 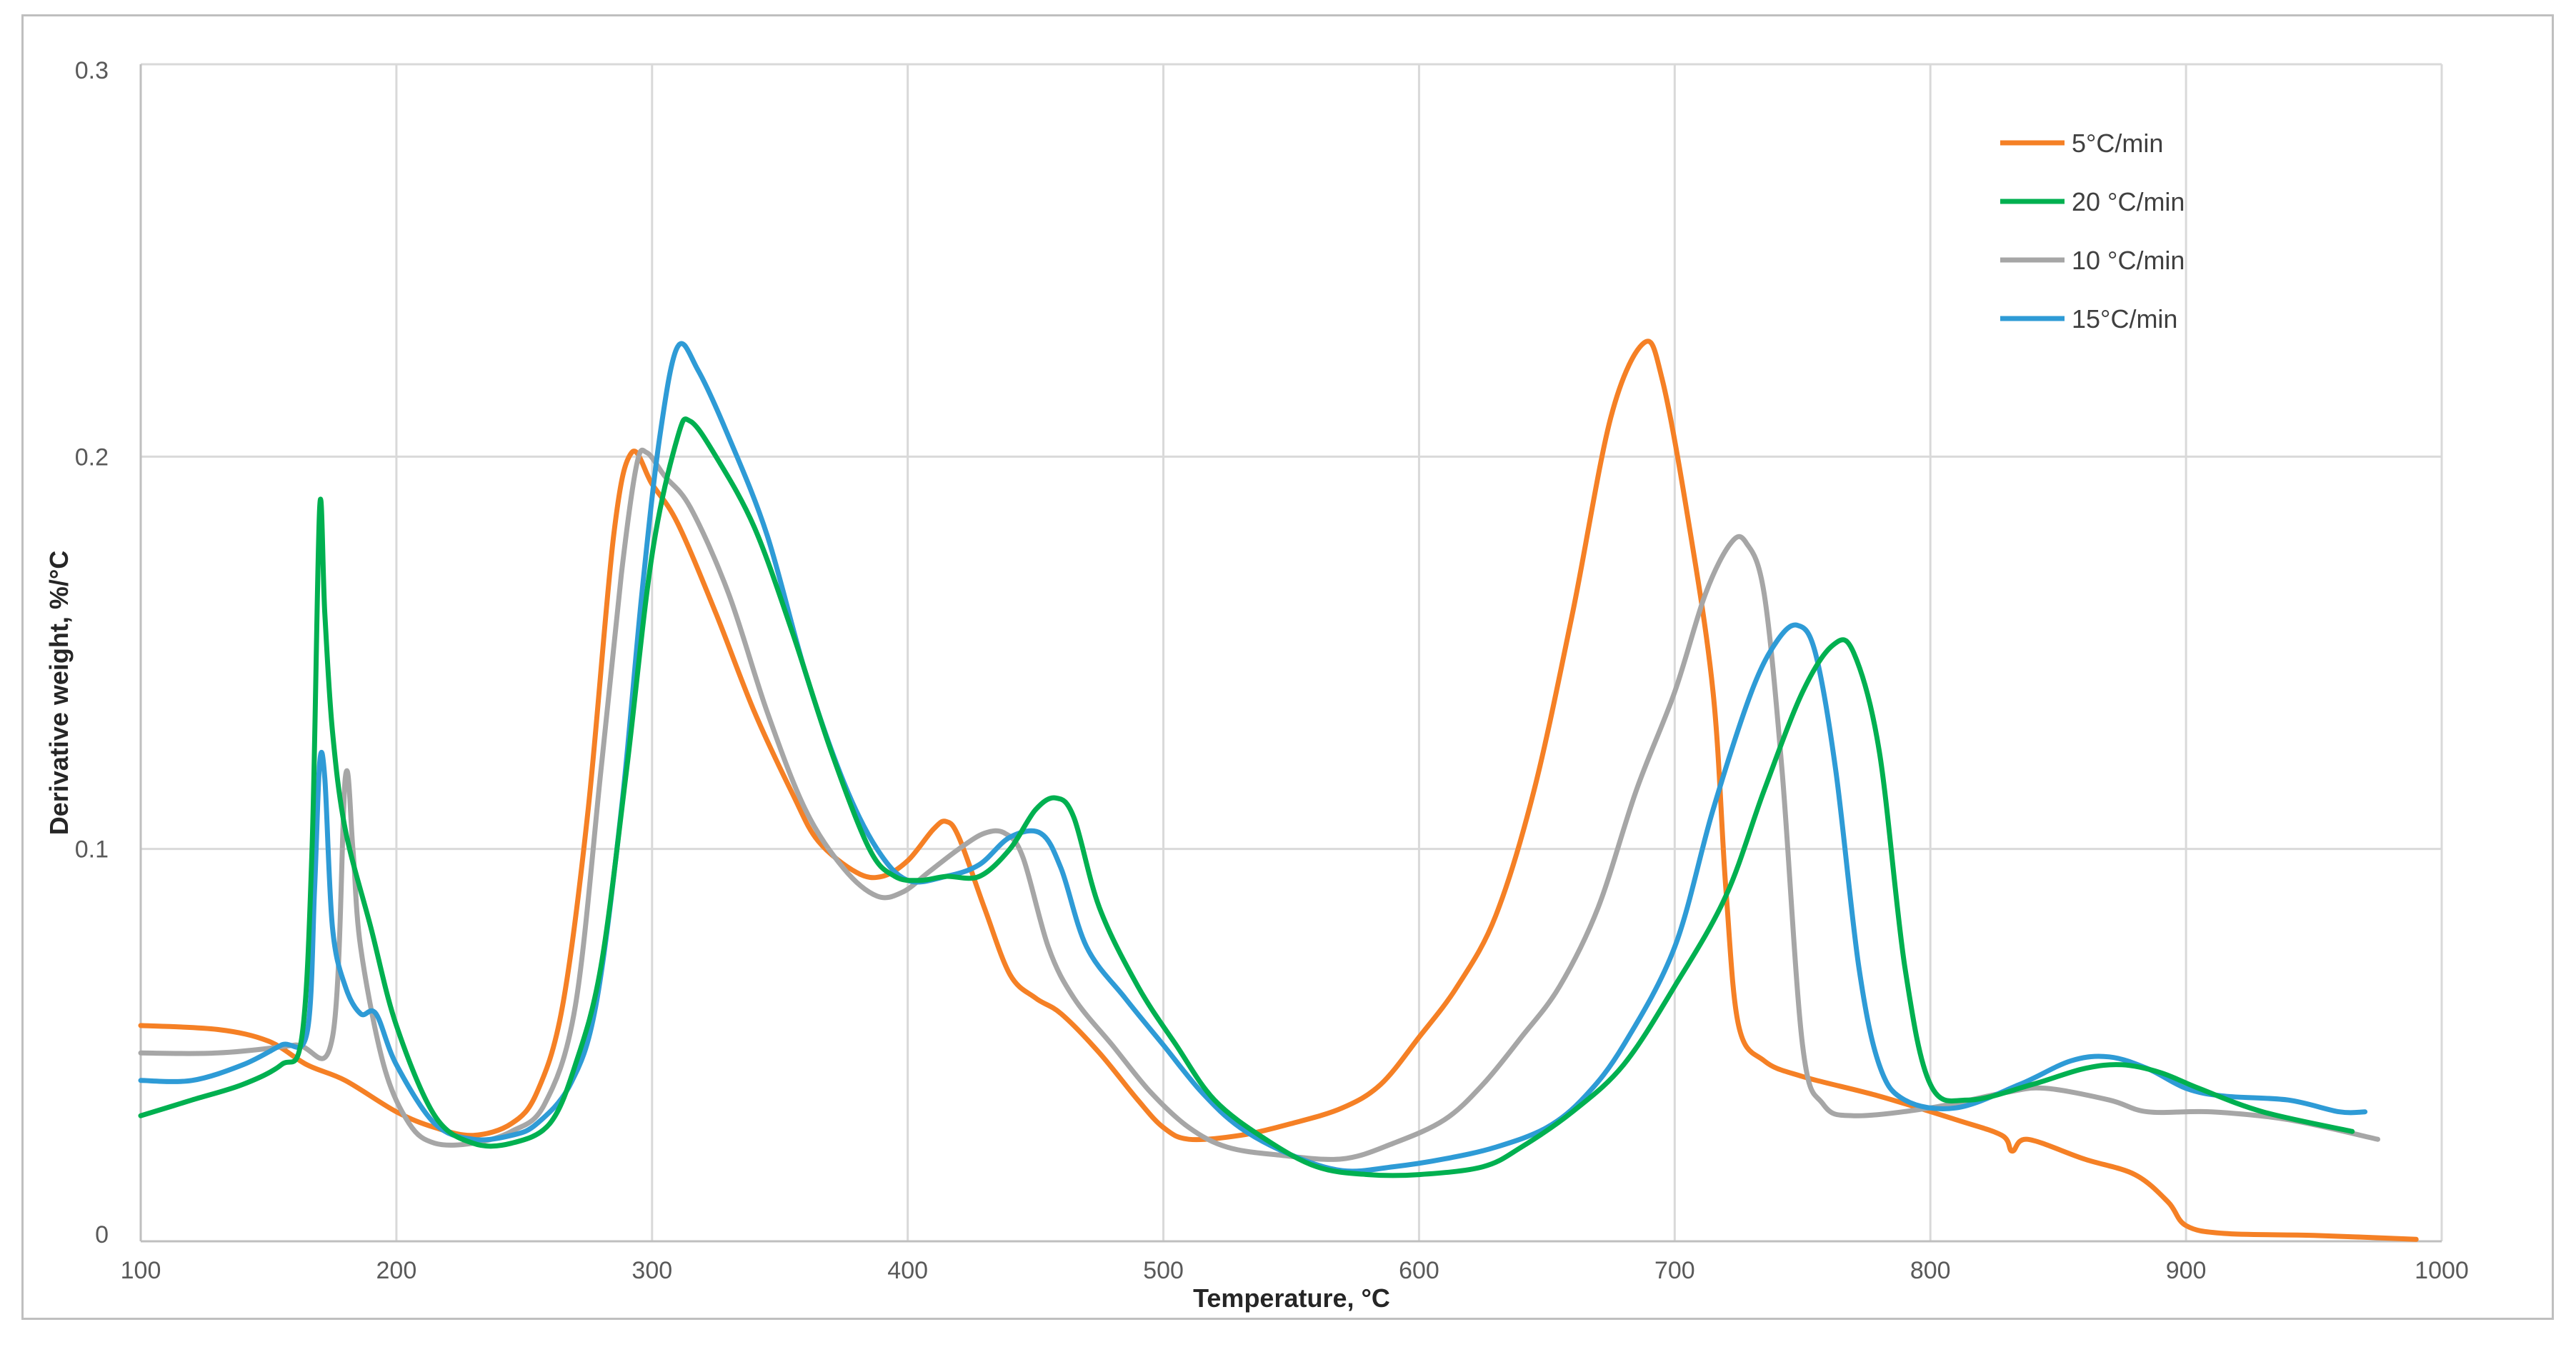 What do you see at coordinates (2125, 319) in the screenshot?
I see `legend-label: 15°C/min` at bounding box center [2125, 319].